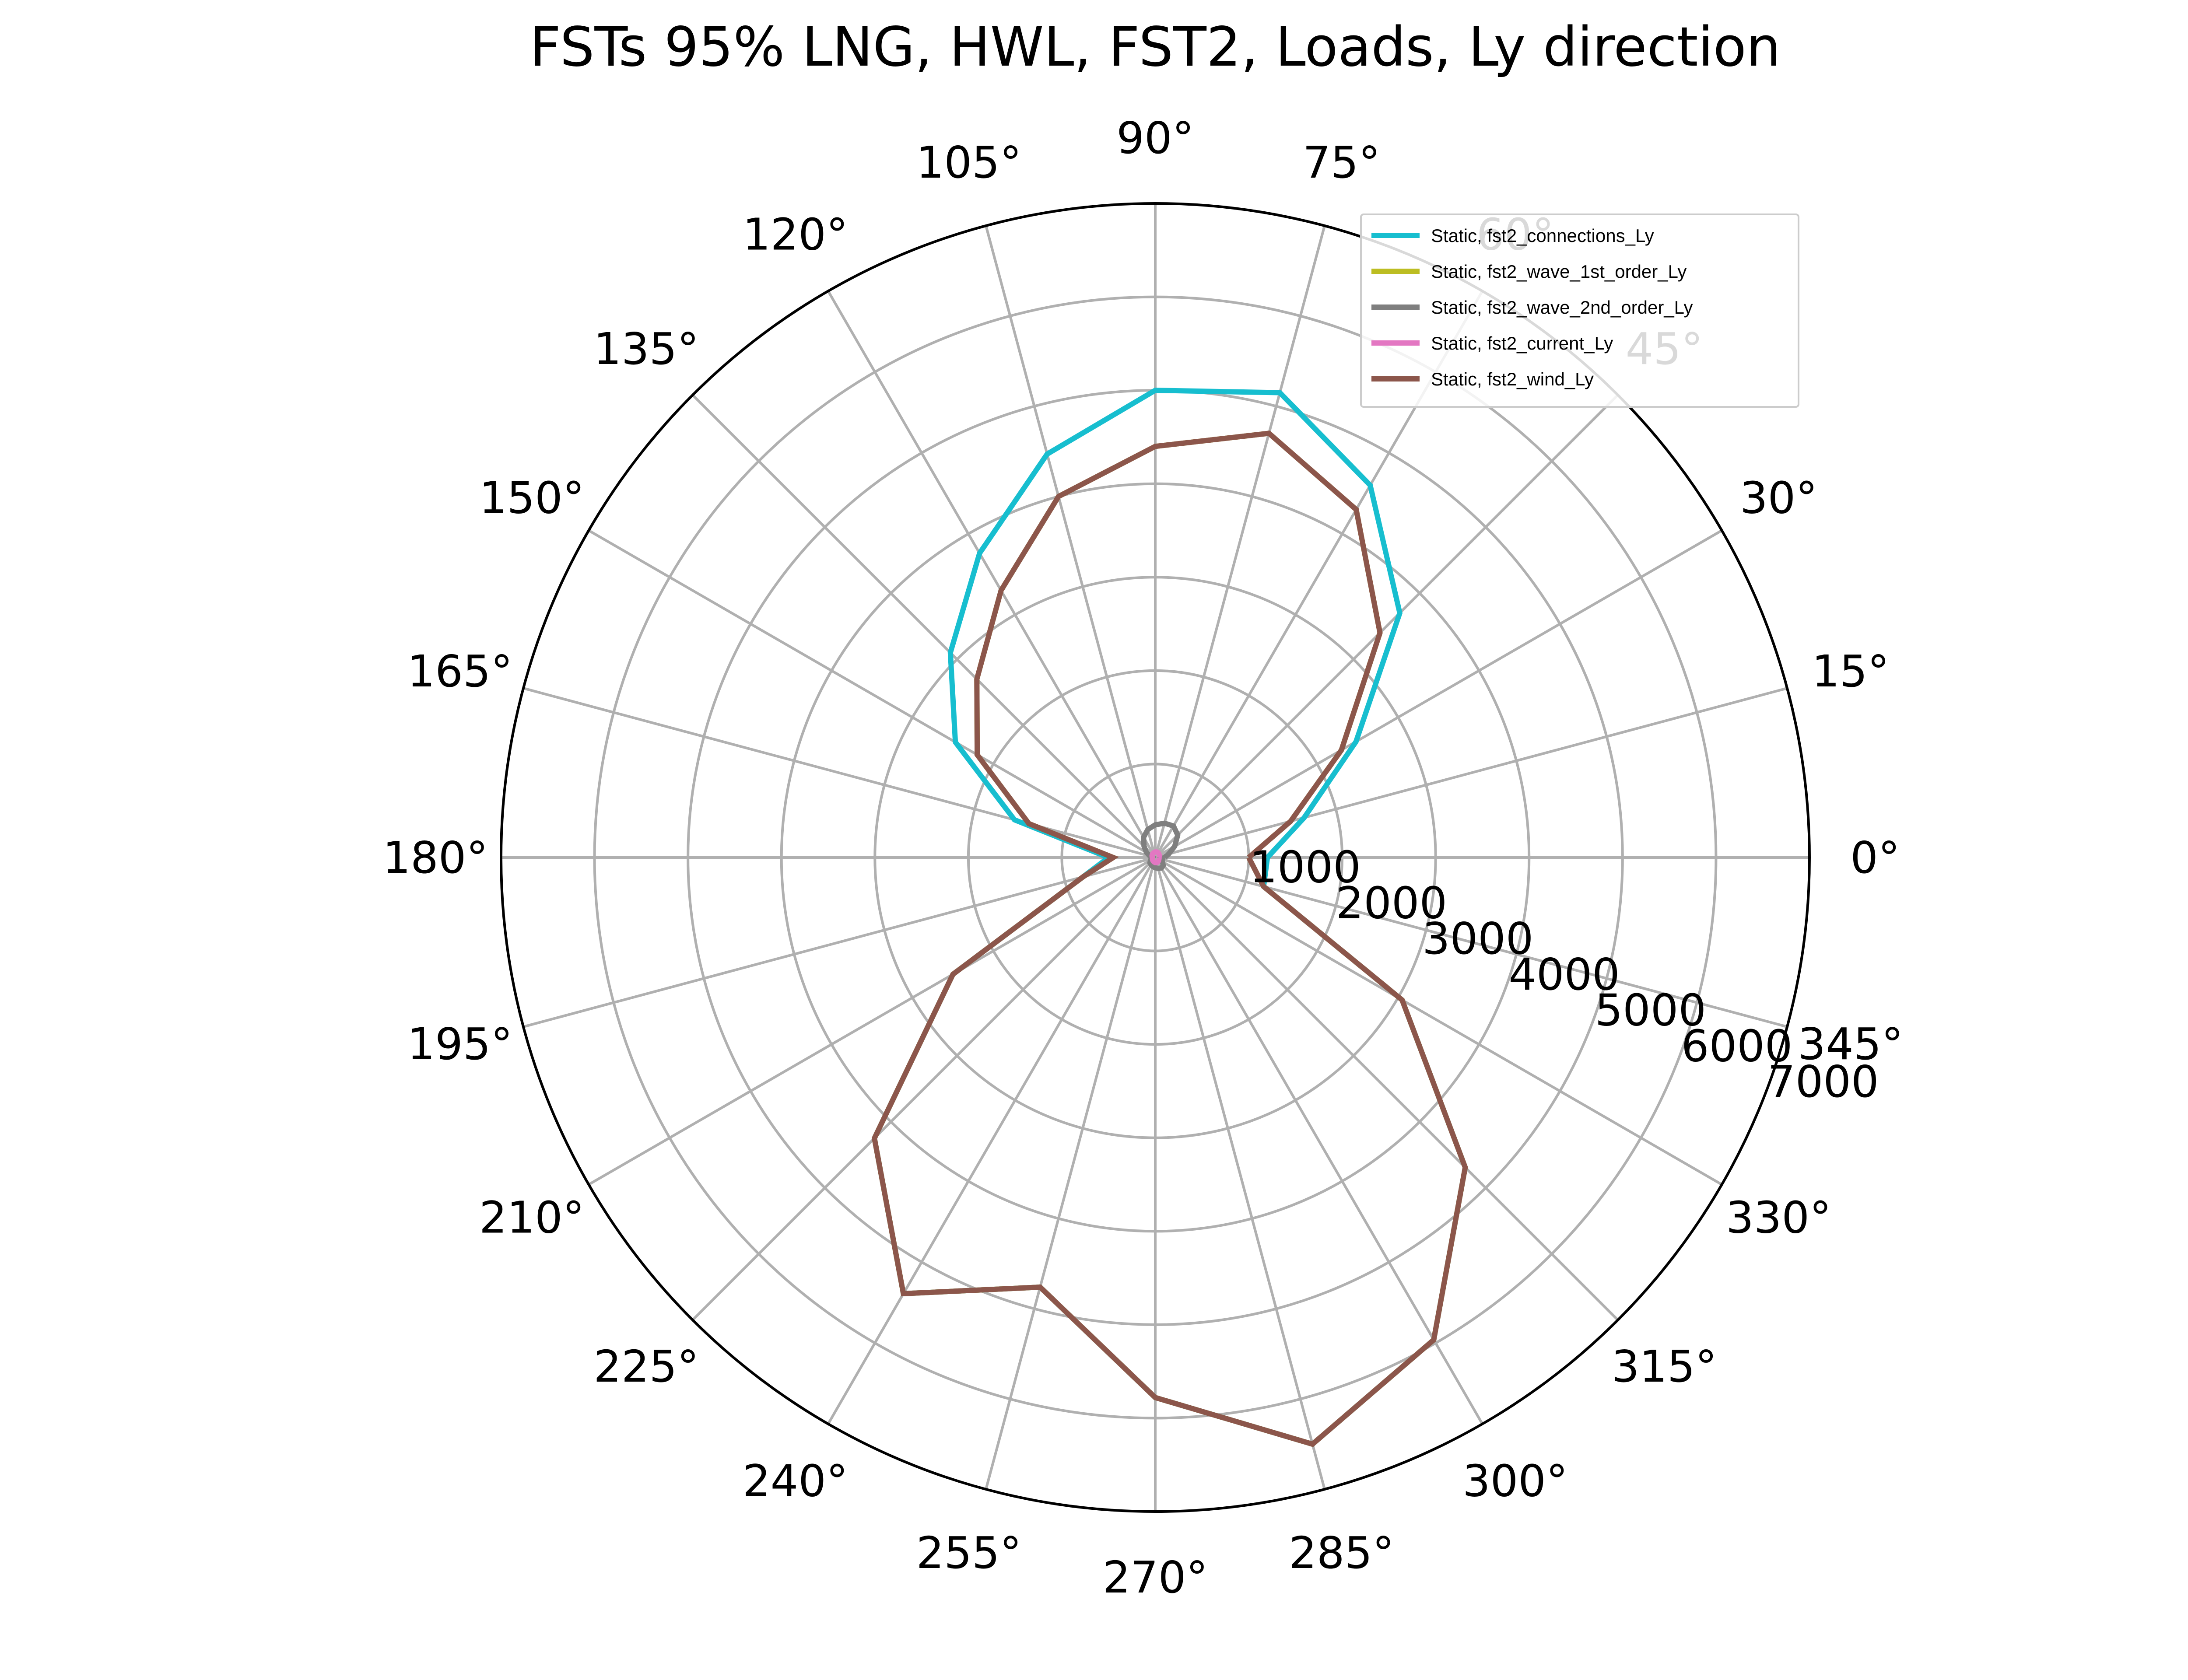 Image resolution: width=2188 pixels, height=1680 pixels. Describe the element at coordinates (1522, 343) in the screenshot. I see `legend-label: Static, fst2_current_Ly` at that location.